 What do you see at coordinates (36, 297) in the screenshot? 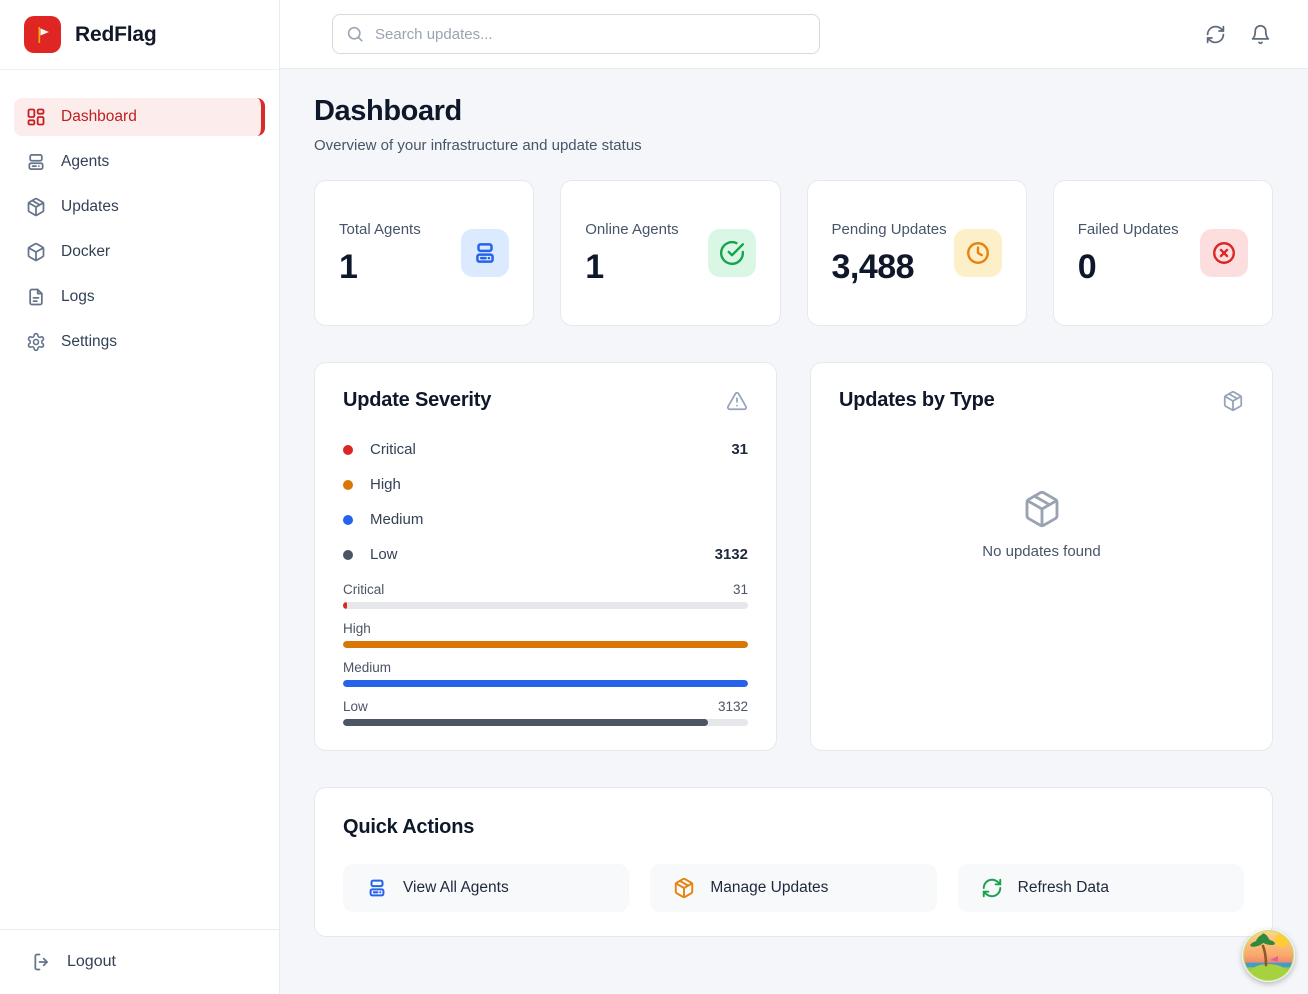
I see `file-text-icon` at bounding box center [36, 297].